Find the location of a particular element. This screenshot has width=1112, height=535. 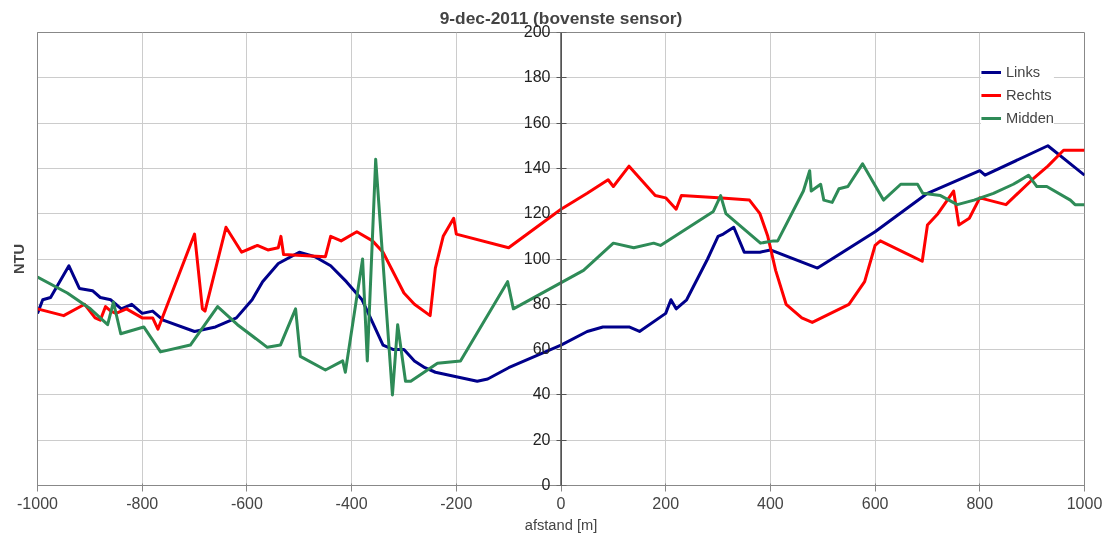

x-tick-label: 400 is located at coordinates (770, 503).